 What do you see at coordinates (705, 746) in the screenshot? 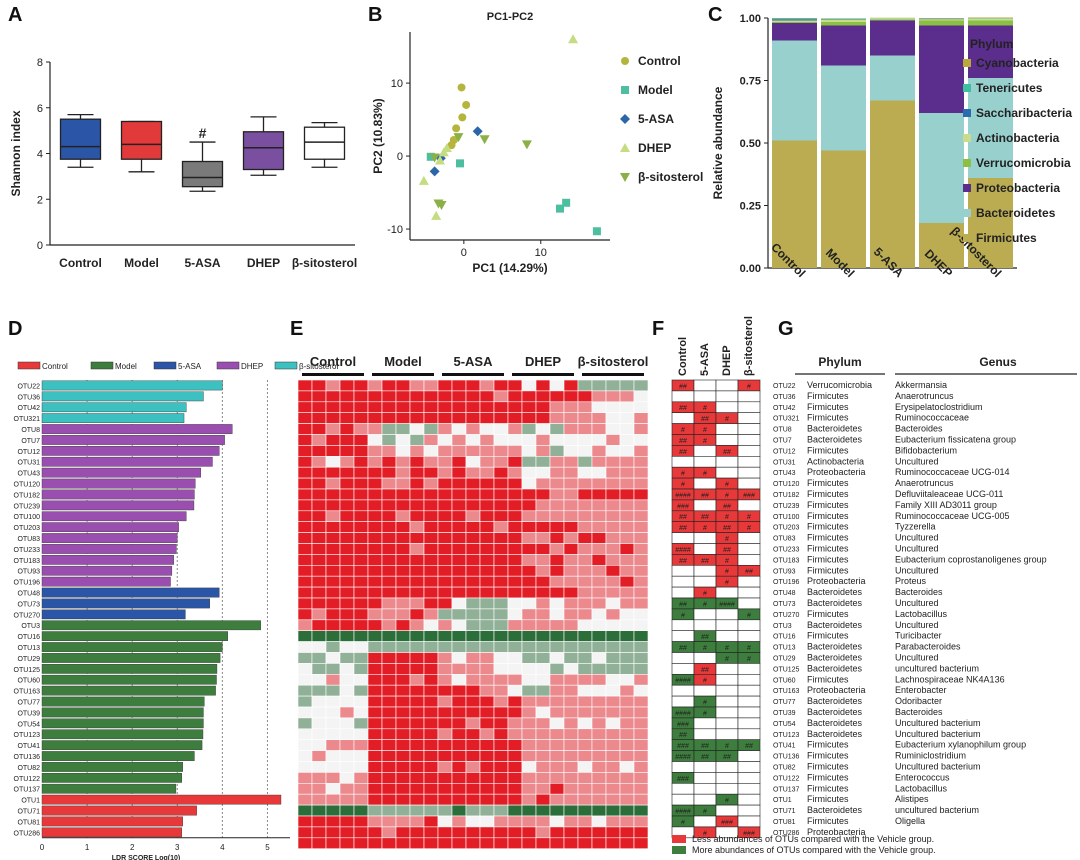
I see `f-cell-mark: ##` at bounding box center [705, 746].